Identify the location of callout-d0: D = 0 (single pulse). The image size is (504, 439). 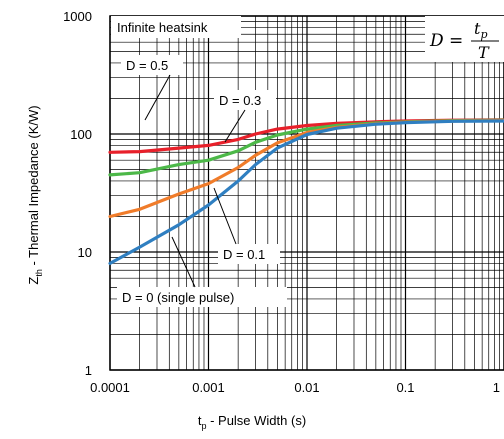
(202, 271).